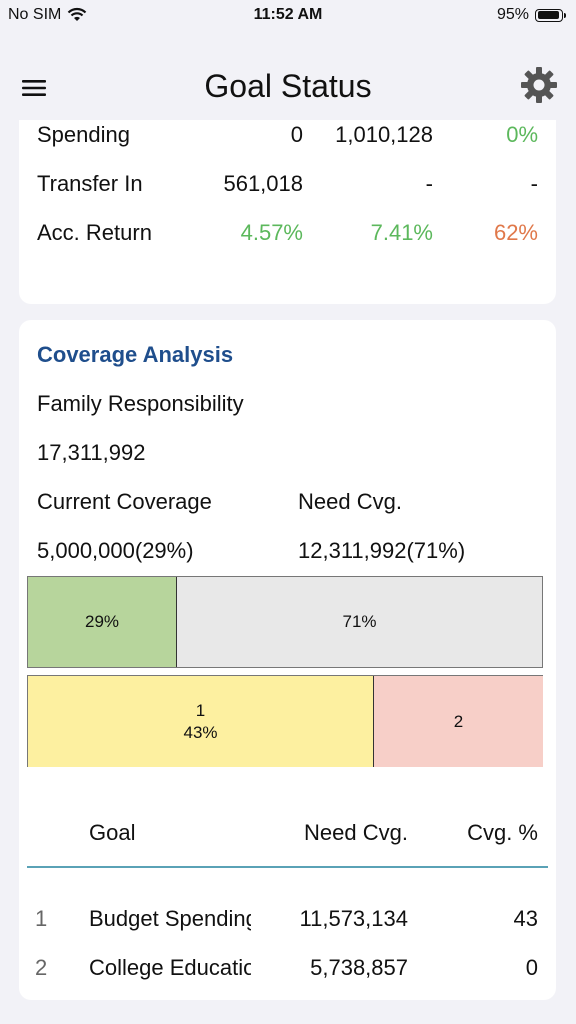  What do you see at coordinates (263, 183) in the screenshot?
I see `row-value-1: 561,018` at bounding box center [263, 183].